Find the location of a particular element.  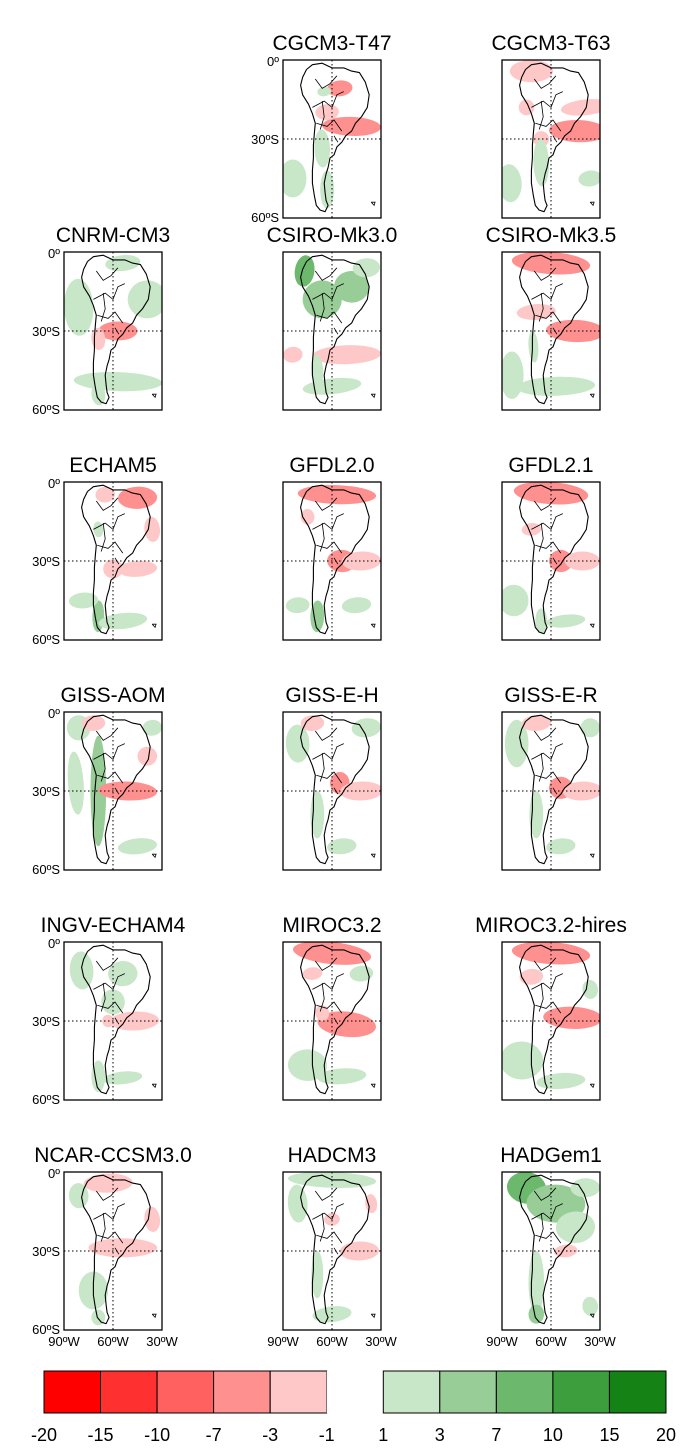

panel-title: GISS-E-R is located at coordinates (550, 695).